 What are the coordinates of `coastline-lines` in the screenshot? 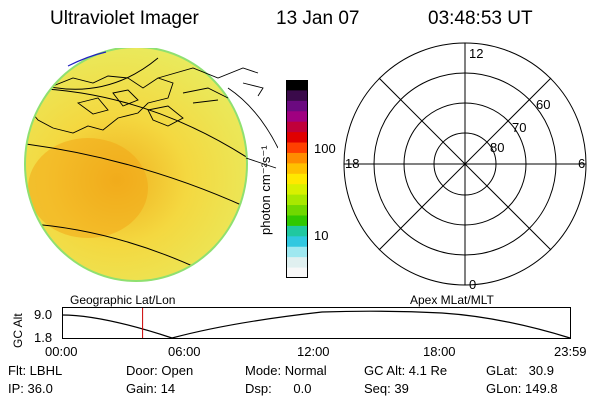 It's located at (105, 104).